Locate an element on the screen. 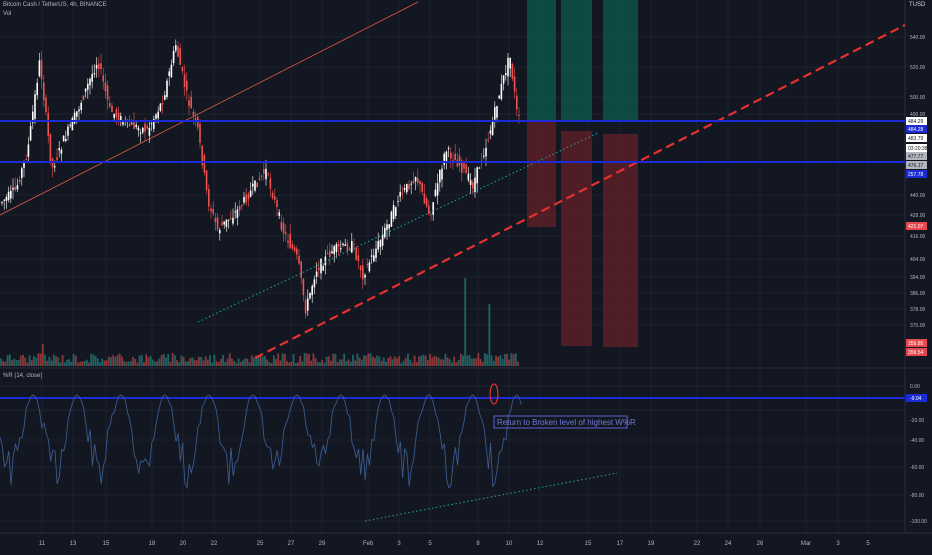 The width and height of the screenshot is (932, 555). currency-label: TUSD is located at coordinates (917, 5).